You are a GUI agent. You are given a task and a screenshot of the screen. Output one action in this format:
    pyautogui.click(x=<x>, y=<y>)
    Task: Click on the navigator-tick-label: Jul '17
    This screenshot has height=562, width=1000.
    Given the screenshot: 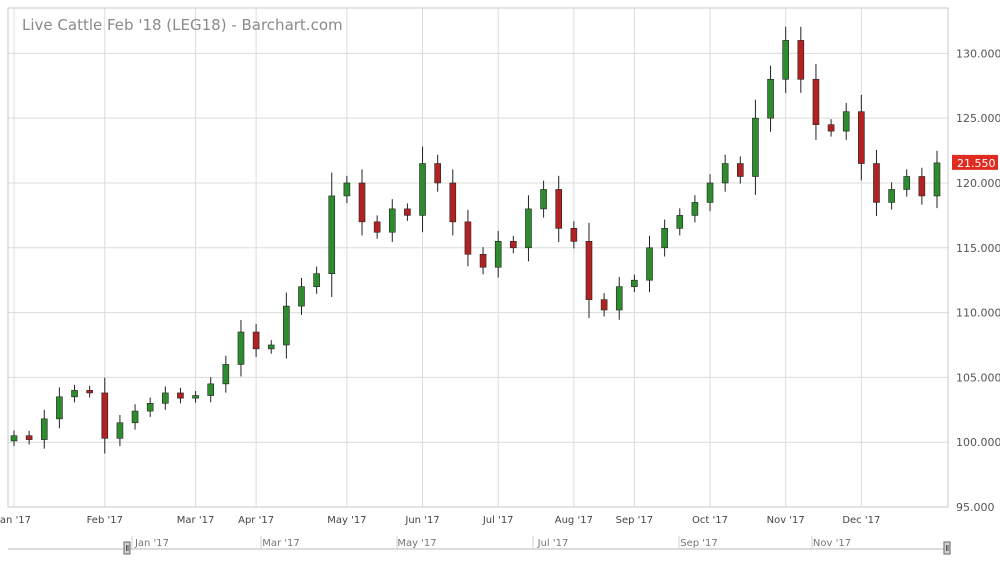 What is the action you would take?
    pyautogui.click(x=553, y=543)
    